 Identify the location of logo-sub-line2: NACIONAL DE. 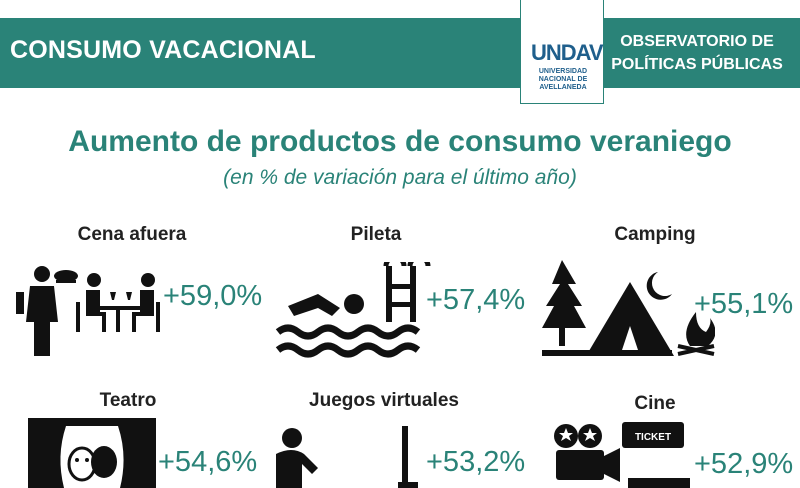
(563, 79).